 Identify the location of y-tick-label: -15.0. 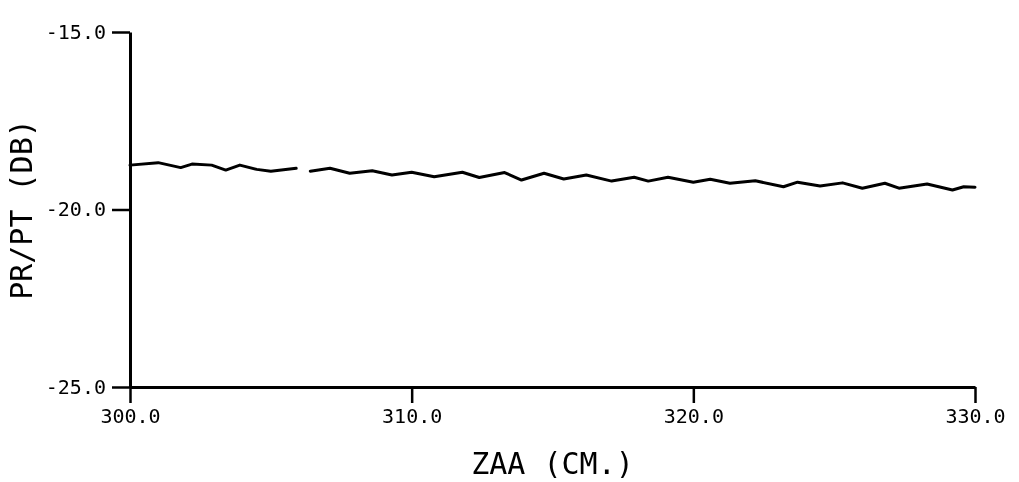
(75, 31).